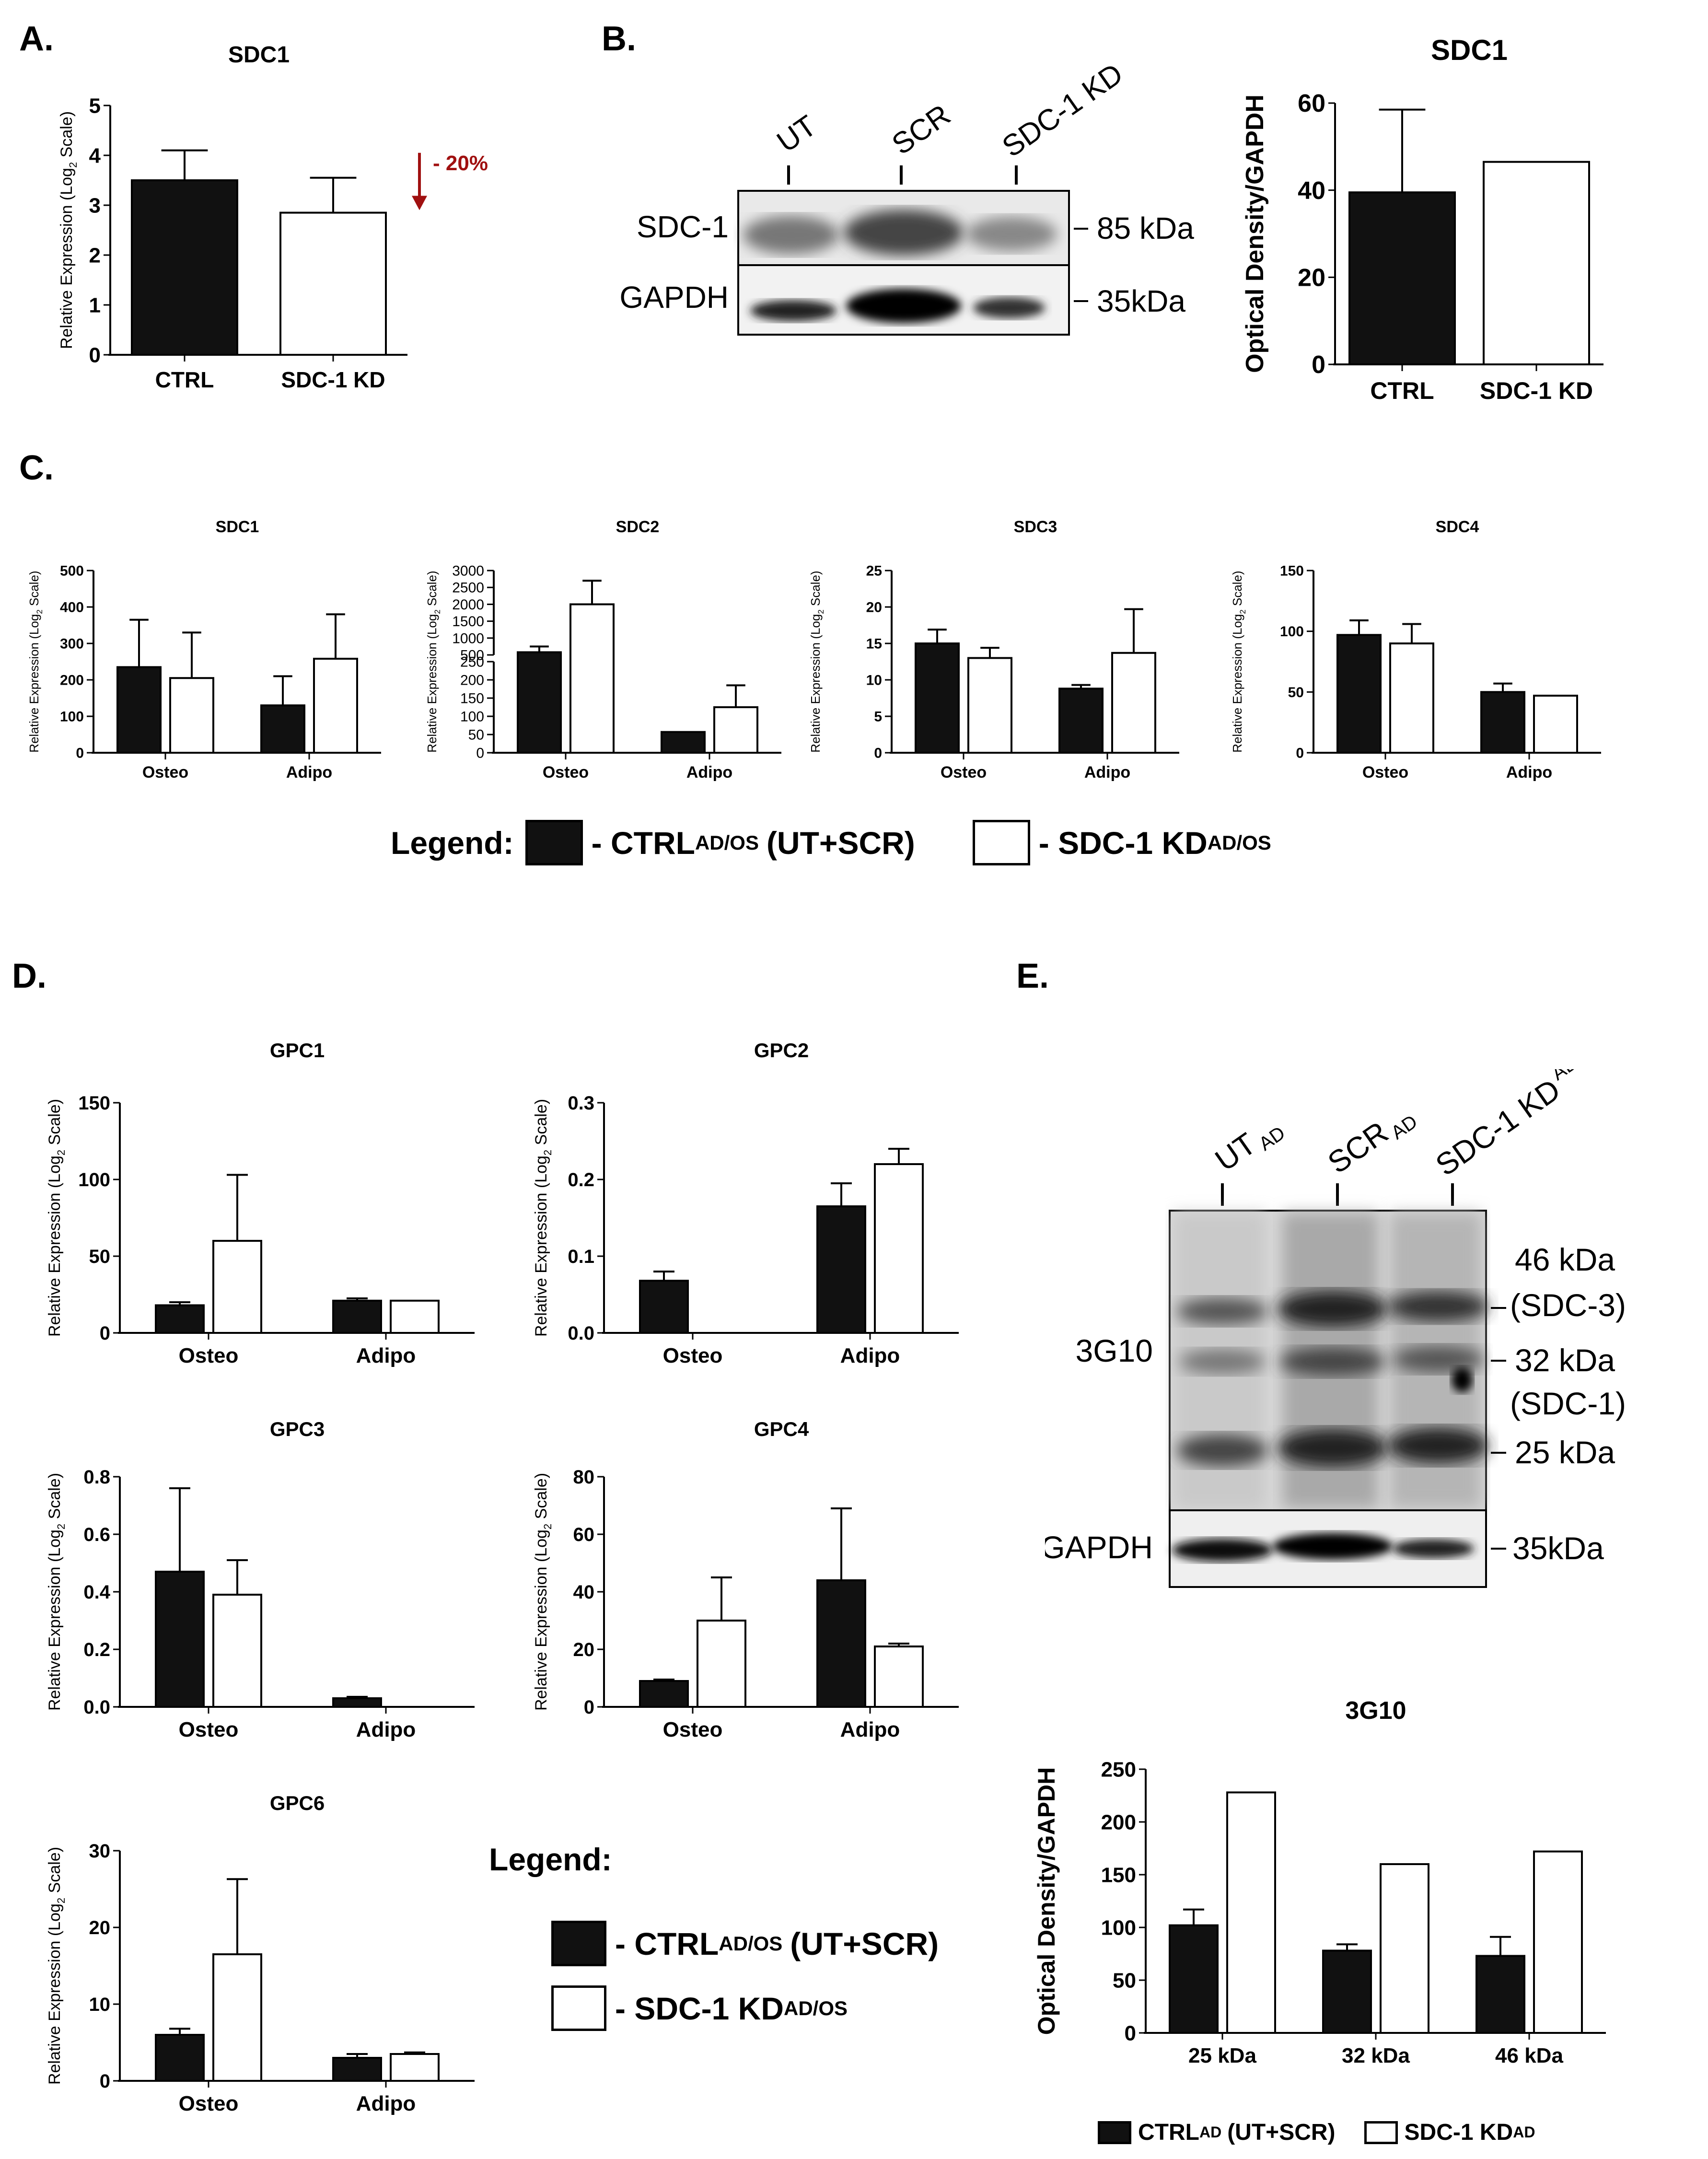 The width and height of the screenshot is (1708, 2159). What do you see at coordinates (72, 571) in the screenshot?
I see `chart-c1-ytick-label: 500` at bounding box center [72, 571].